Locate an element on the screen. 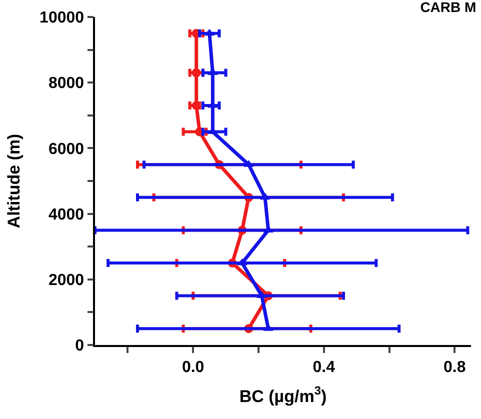 The image size is (481, 419). y-tick-label: 4000 is located at coordinates (66, 215).